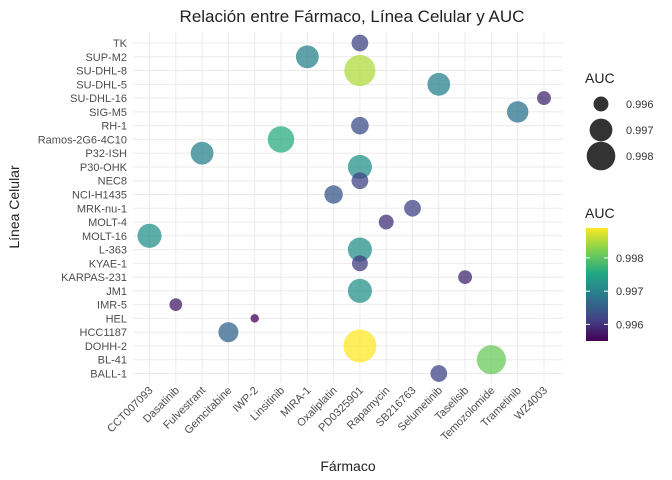 The image size is (672, 480). What do you see at coordinates (640, 131) in the screenshot?
I see `size-legend-label: 0.997` at bounding box center [640, 131].